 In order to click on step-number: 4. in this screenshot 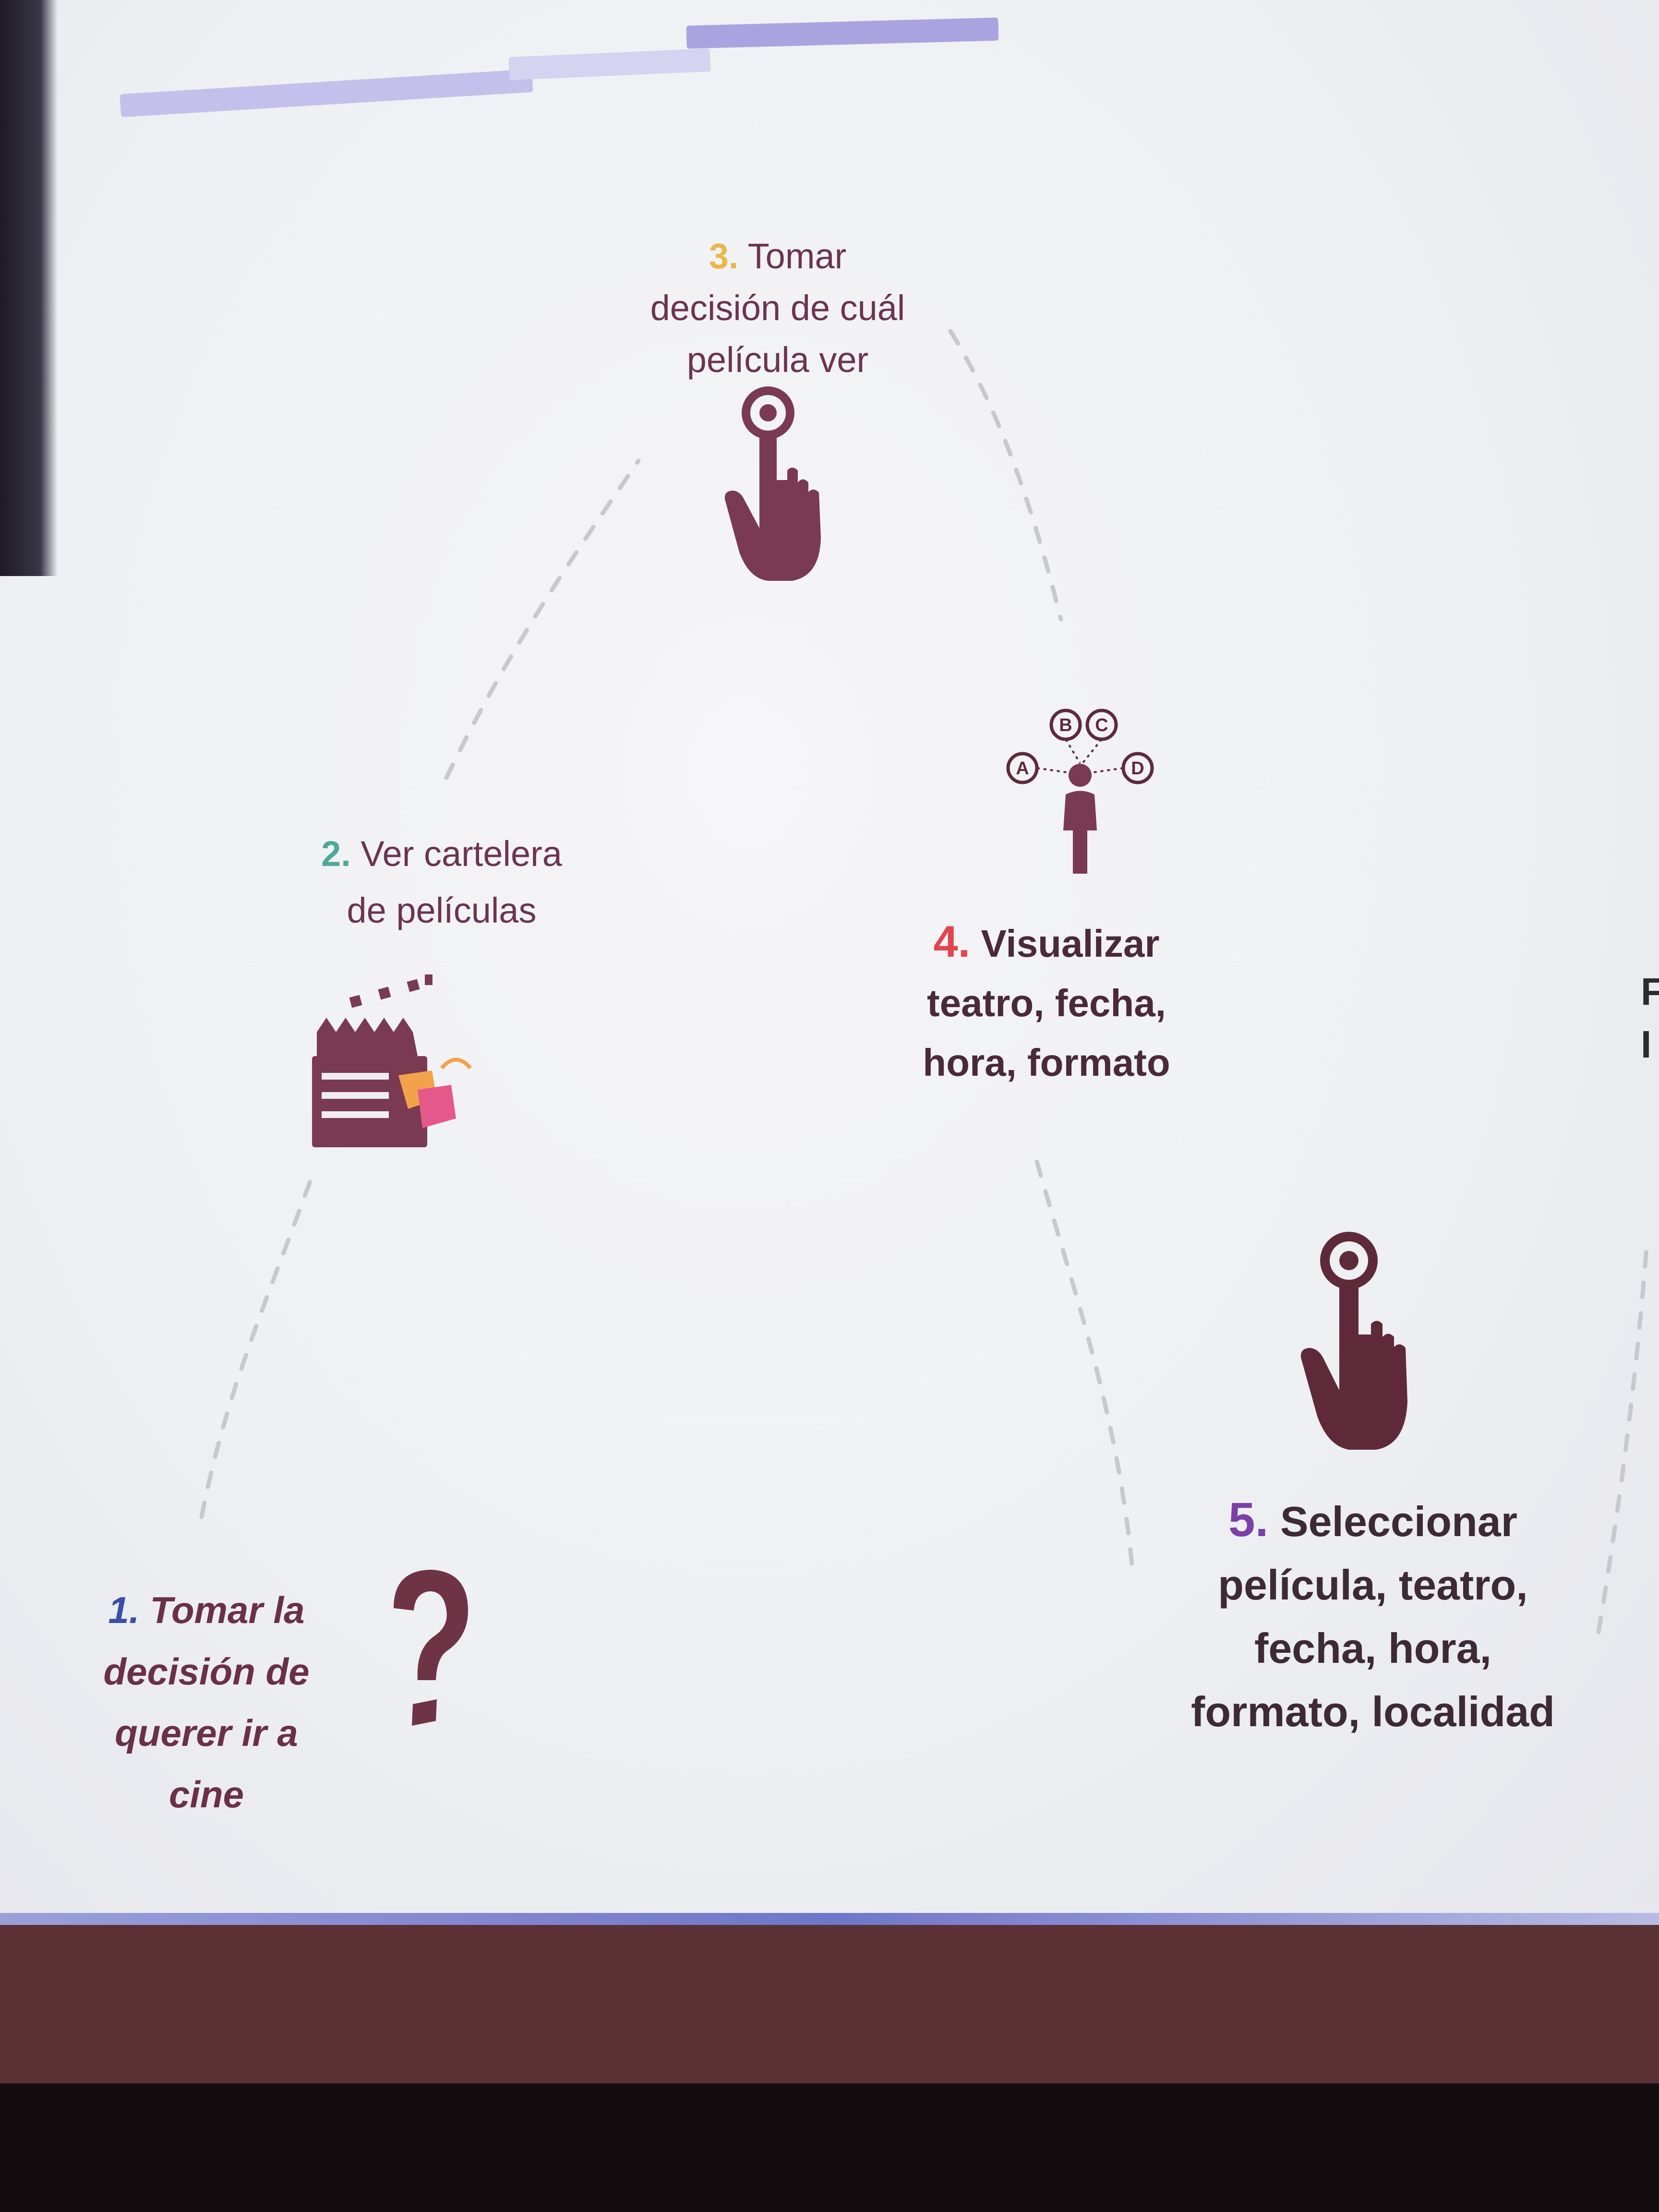, I will do `click(952, 941)`.